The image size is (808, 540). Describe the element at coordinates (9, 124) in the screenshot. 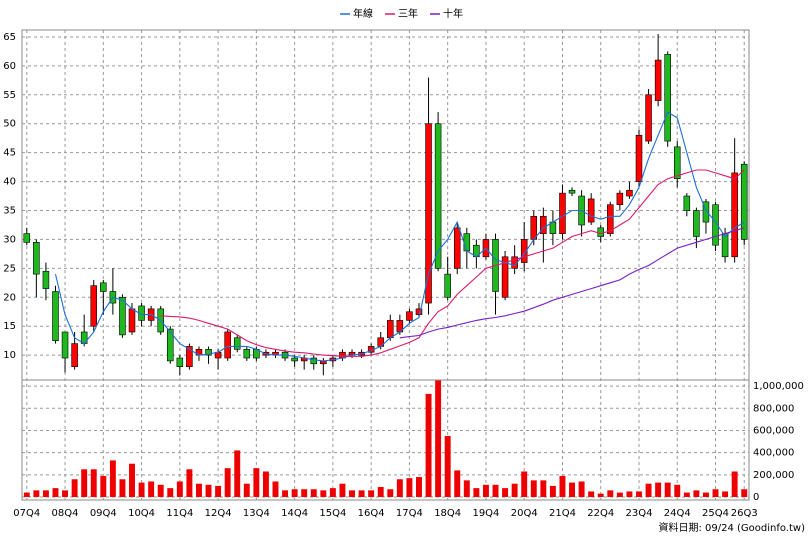

I see `y-tick-label: 50` at that location.